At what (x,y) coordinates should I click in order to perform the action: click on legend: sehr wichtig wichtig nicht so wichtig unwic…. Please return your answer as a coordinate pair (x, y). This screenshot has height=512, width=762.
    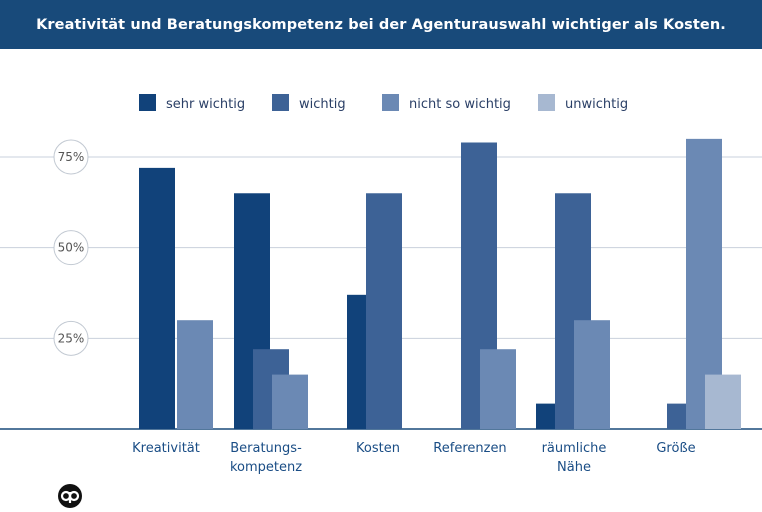
    Looking at the image, I should click on (383, 103).